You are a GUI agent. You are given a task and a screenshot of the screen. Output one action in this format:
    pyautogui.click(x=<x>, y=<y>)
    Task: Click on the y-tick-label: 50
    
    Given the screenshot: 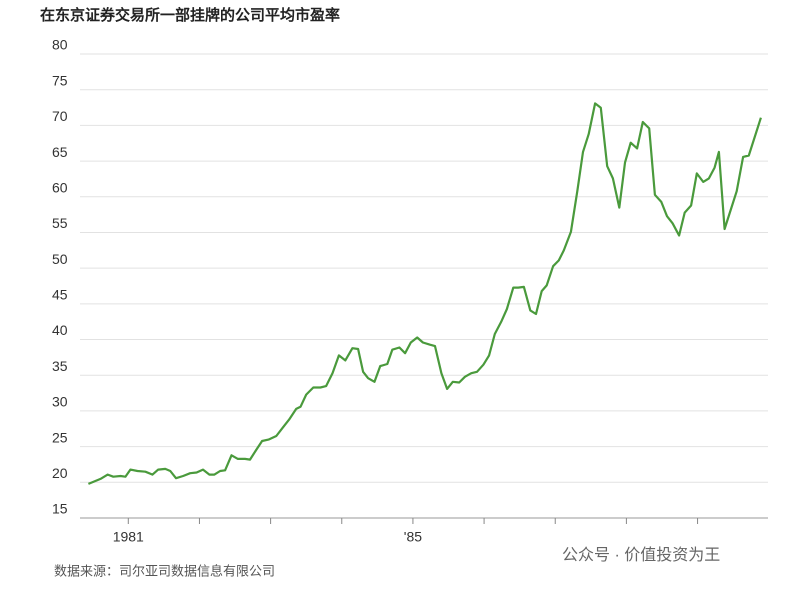 What is the action you would take?
    pyautogui.click(x=60, y=259)
    